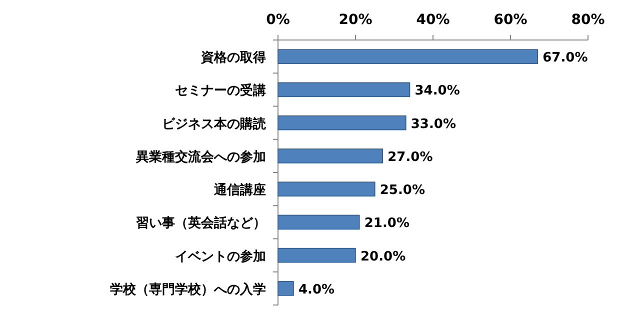 Image resolution: width=640 pixels, height=326 pixels. What do you see at coordinates (410, 157) in the screenshot?
I see `data-label: 27.0%` at bounding box center [410, 157].